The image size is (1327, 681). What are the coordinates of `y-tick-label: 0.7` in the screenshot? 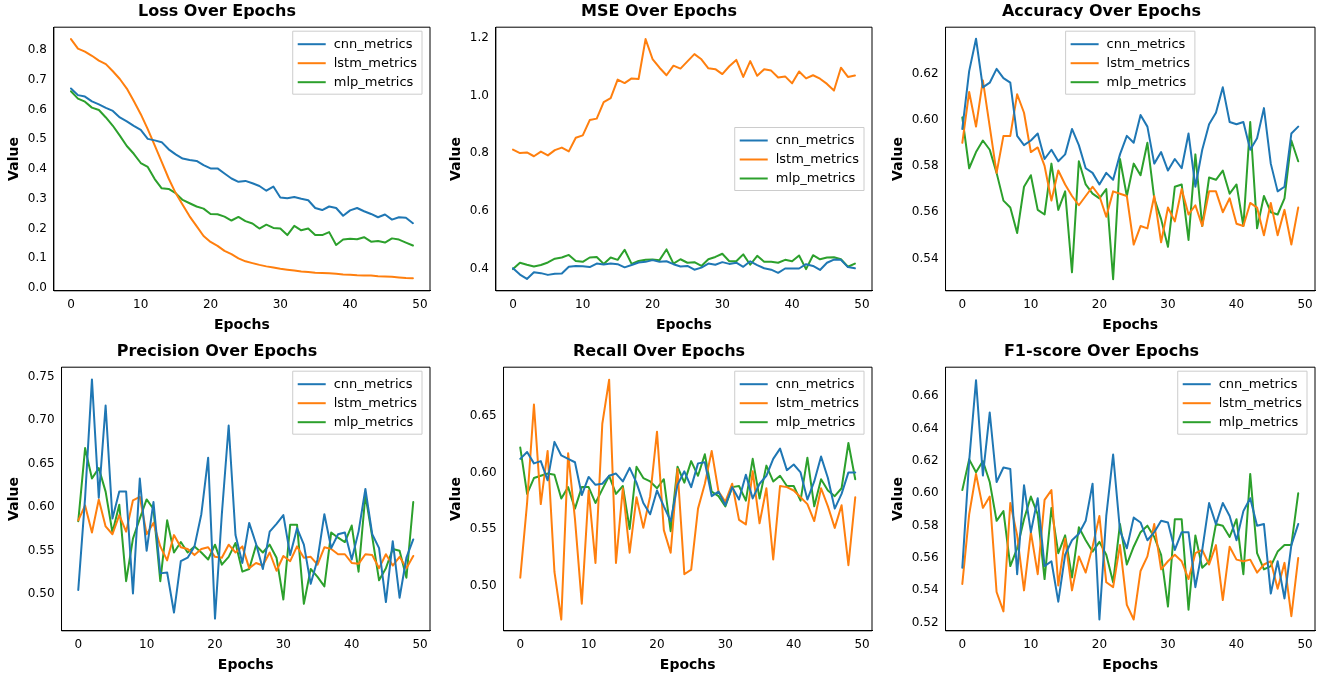 It's located at (37, 78).